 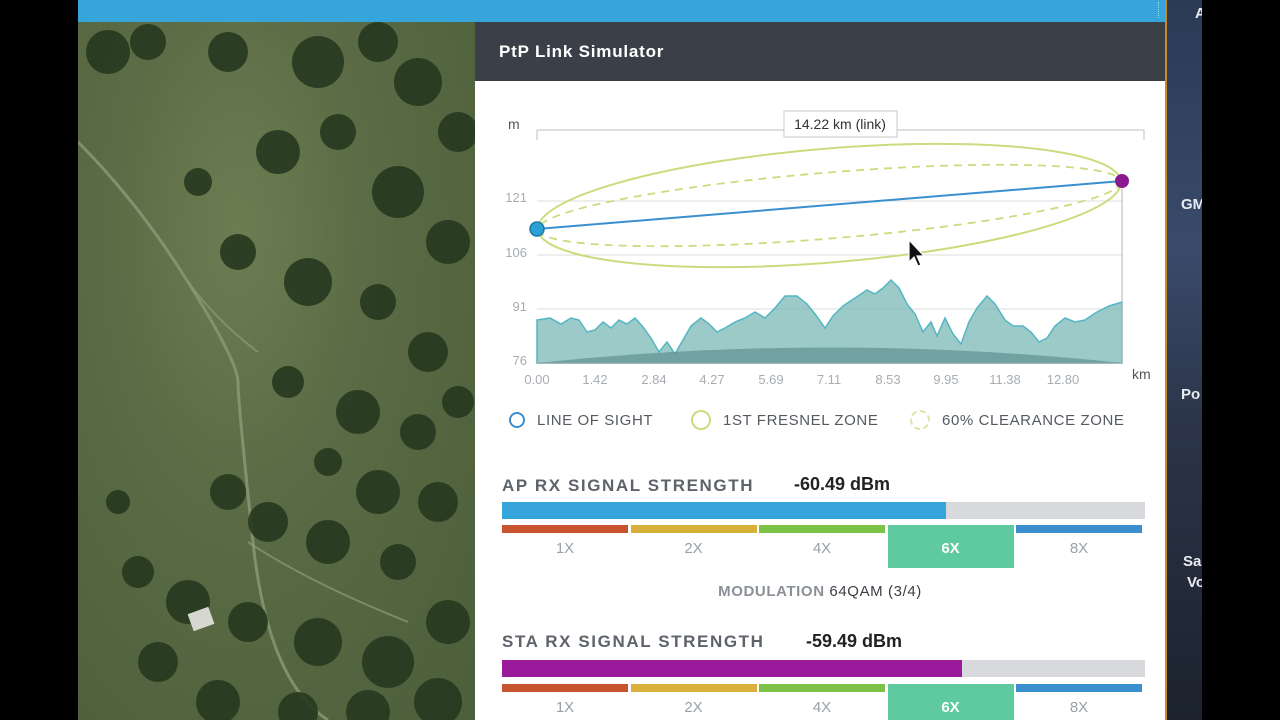 What do you see at coordinates (820, 51) in the screenshot?
I see `panel-header: PtP Link Simulator` at bounding box center [820, 51].